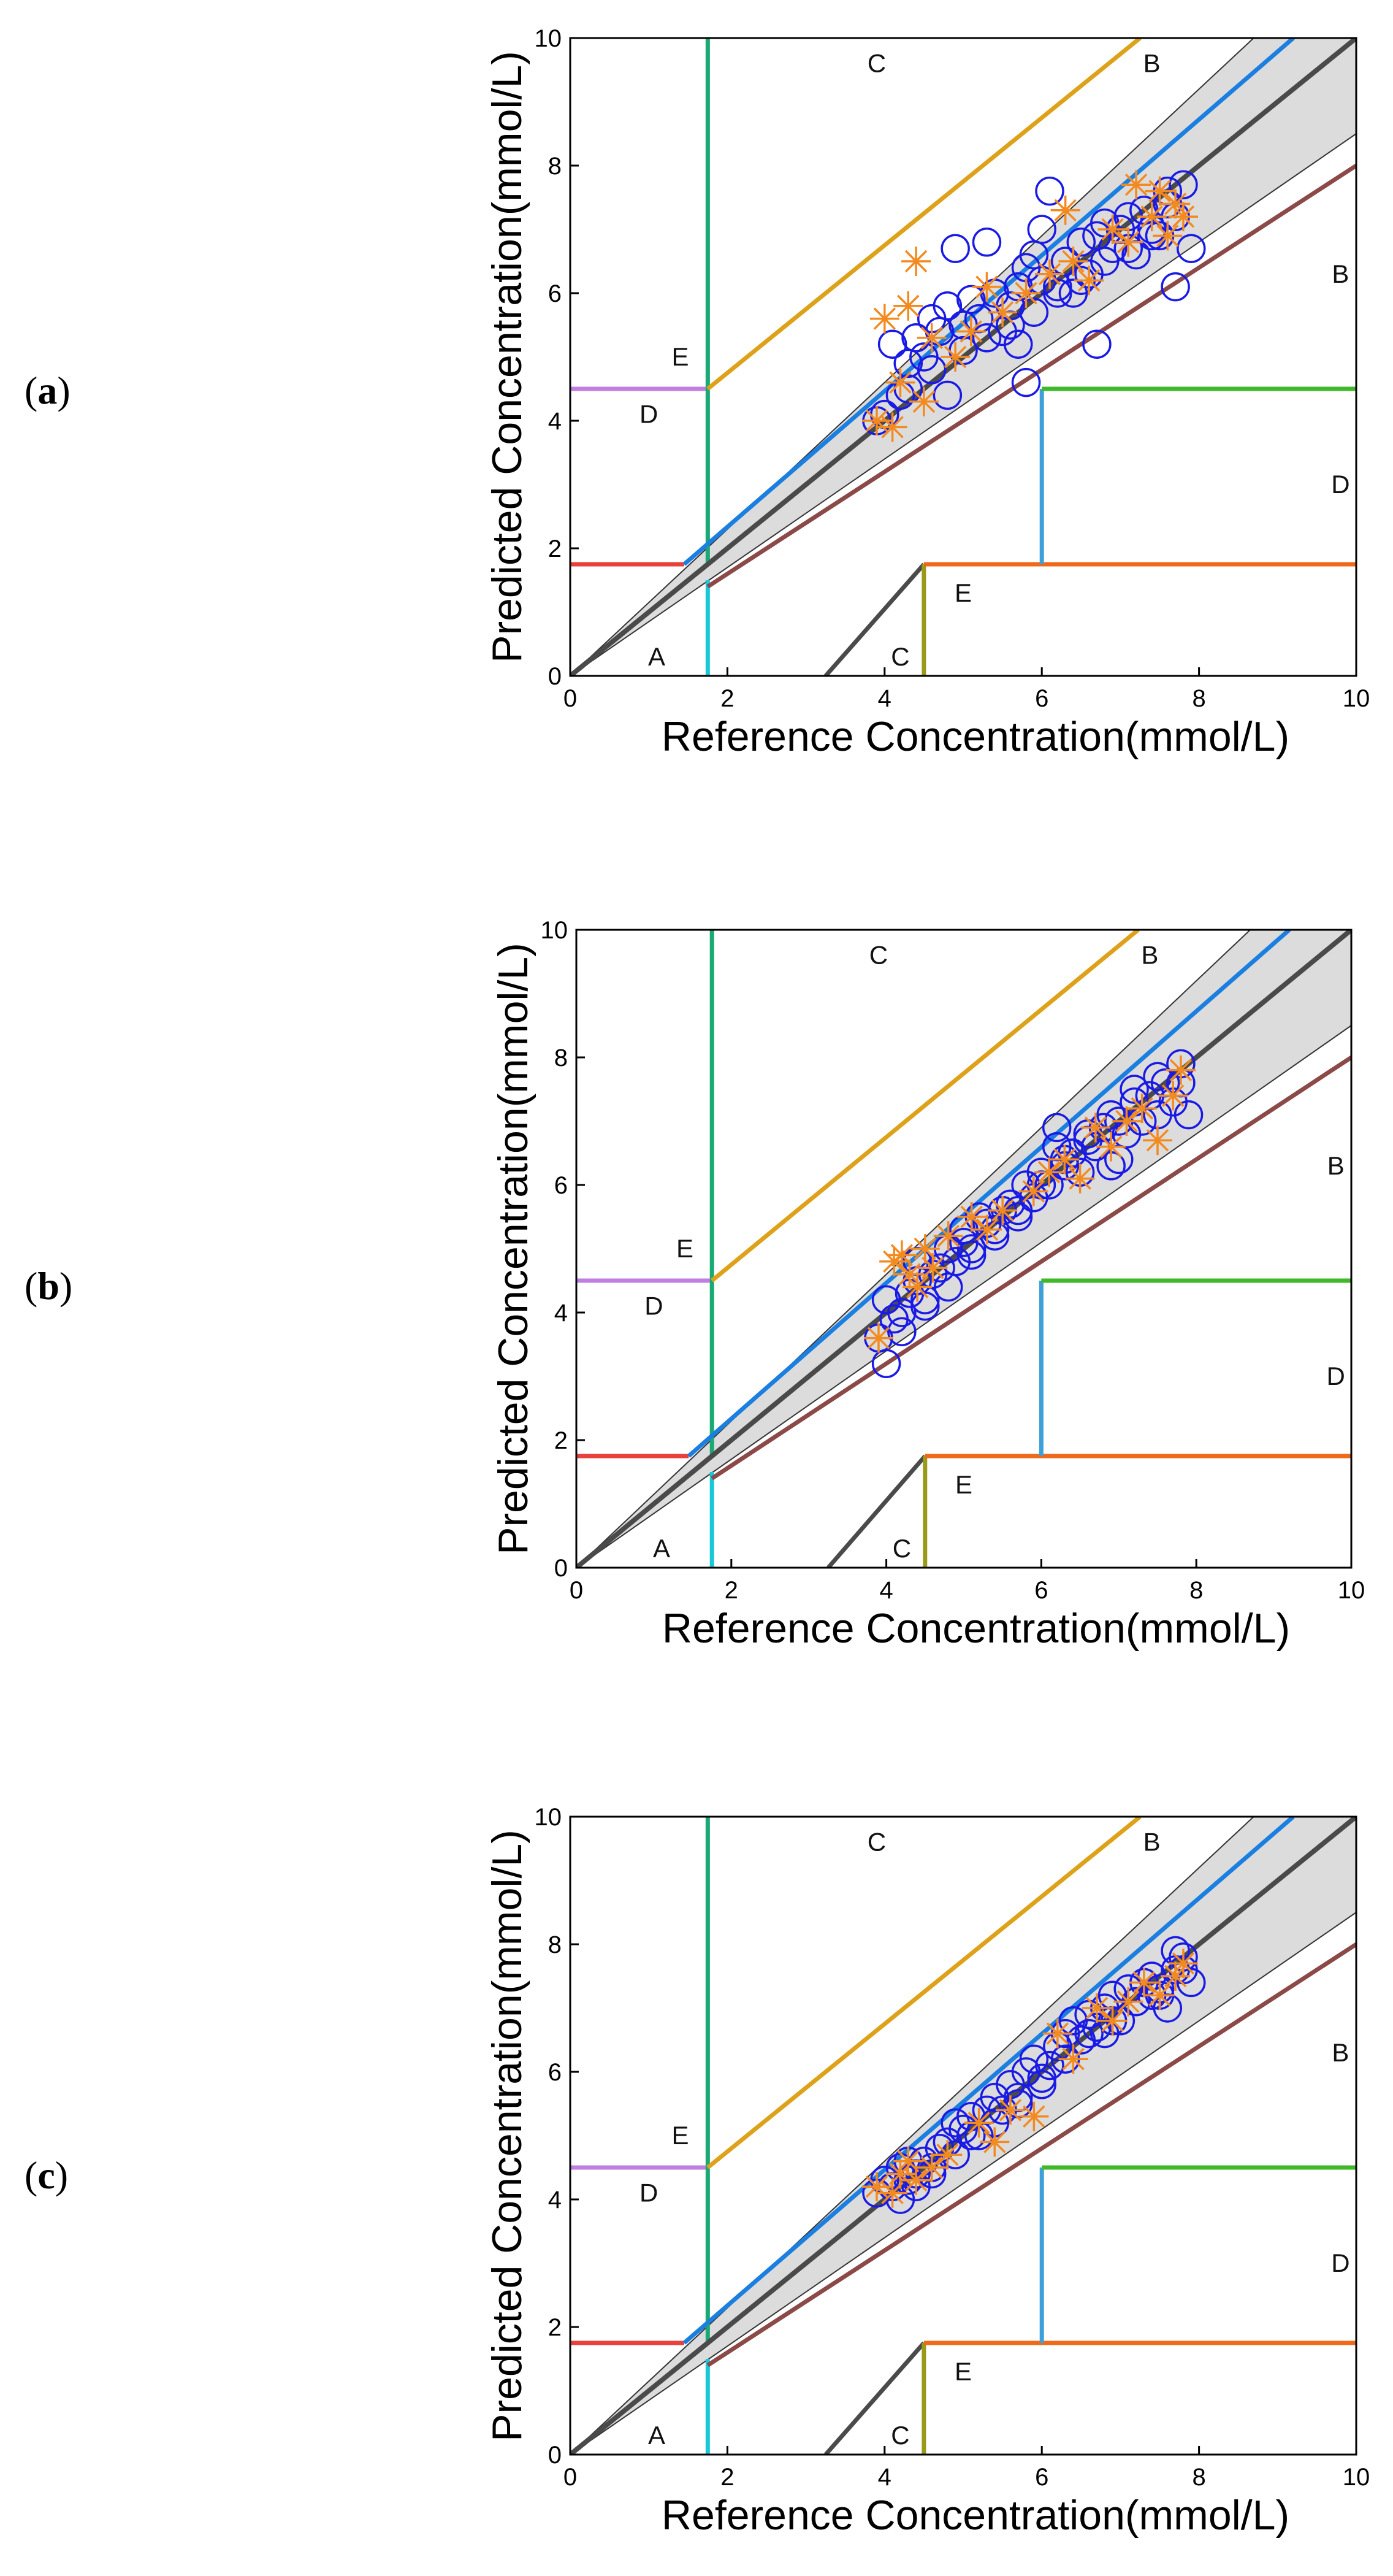 The height and width of the screenshot is (2576, 1393). What do you see at coordinates (48, 390) in the screenshot?
I see `panel-label-a: (a)` at bounding box center [48, 390].